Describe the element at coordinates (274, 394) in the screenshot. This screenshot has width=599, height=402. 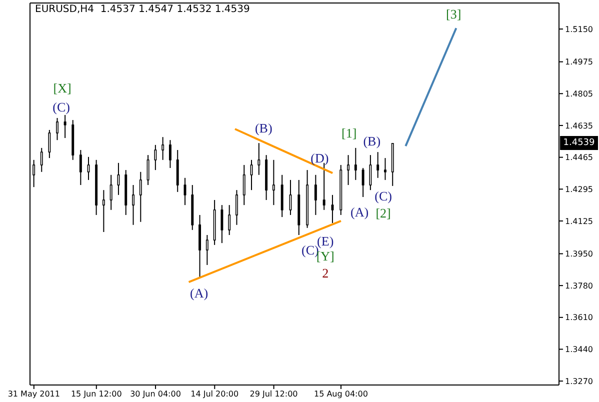
I see `x-tick-label: 29 Jul 12:00` at that location.